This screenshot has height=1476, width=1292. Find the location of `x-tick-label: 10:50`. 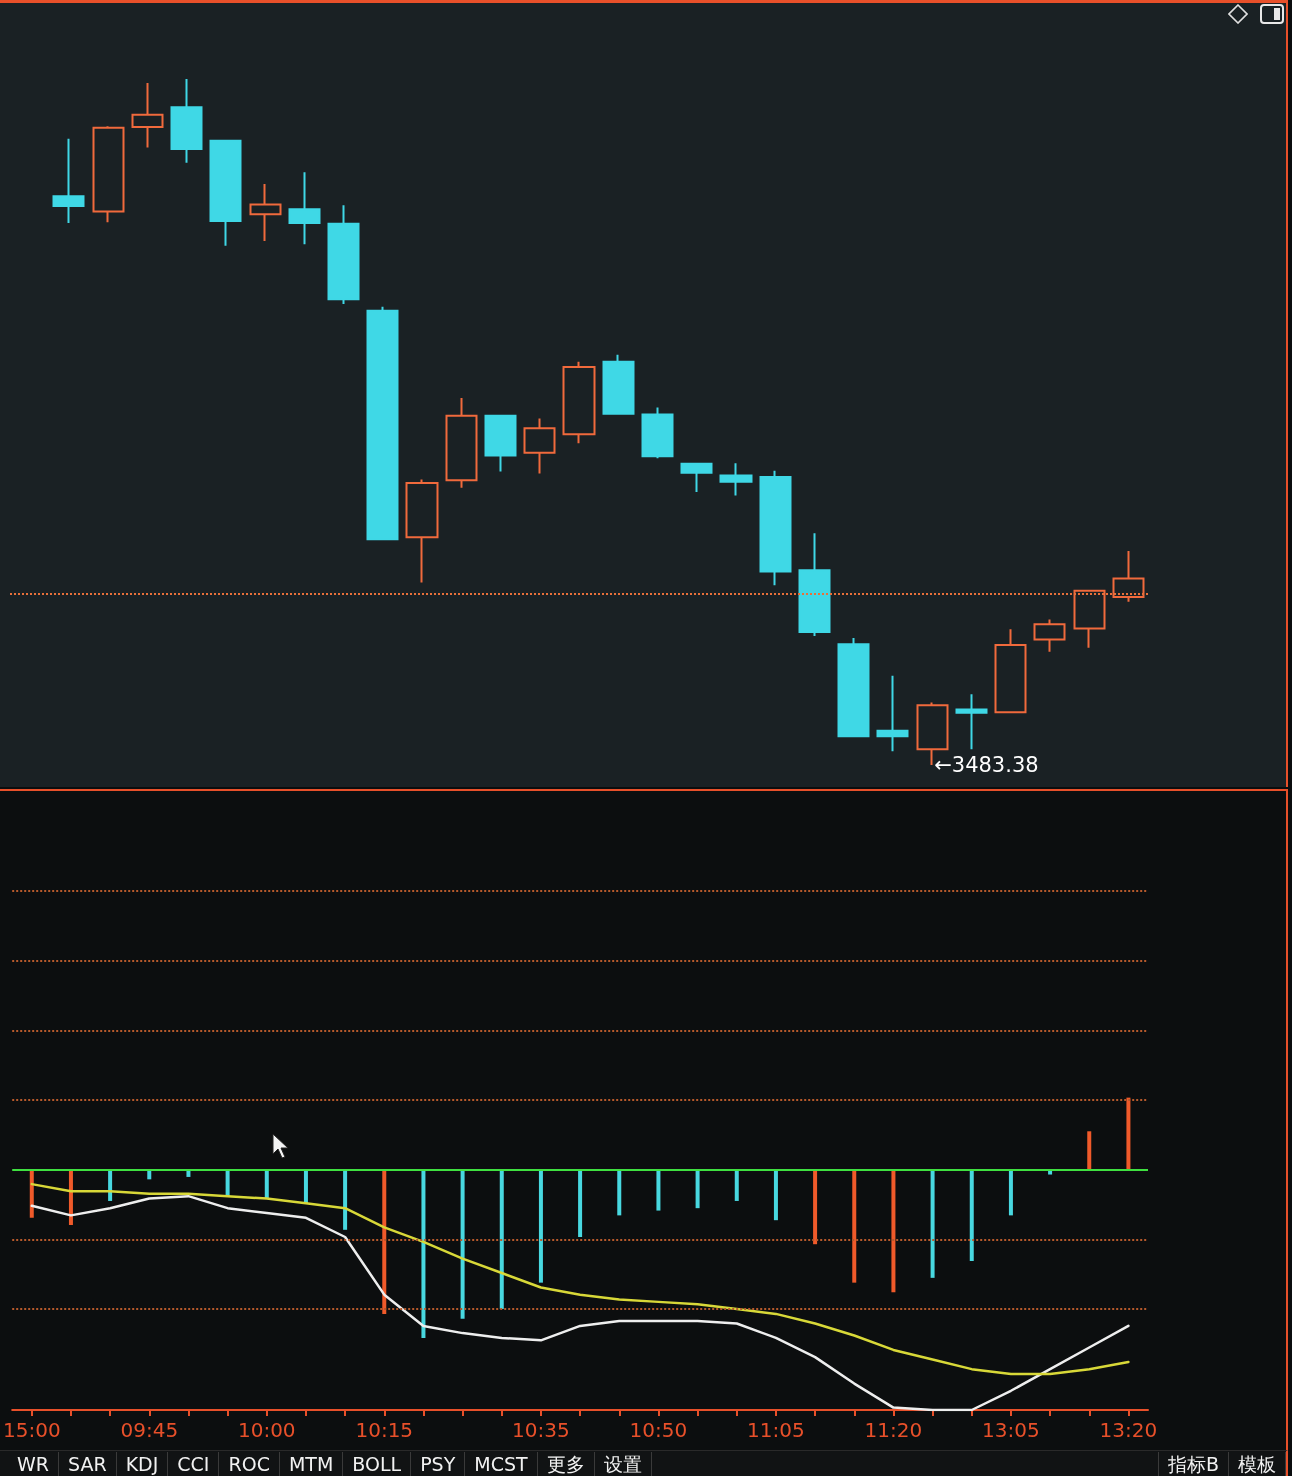

x-tick-label: 10:50 is located at coordinates (658, 1430).